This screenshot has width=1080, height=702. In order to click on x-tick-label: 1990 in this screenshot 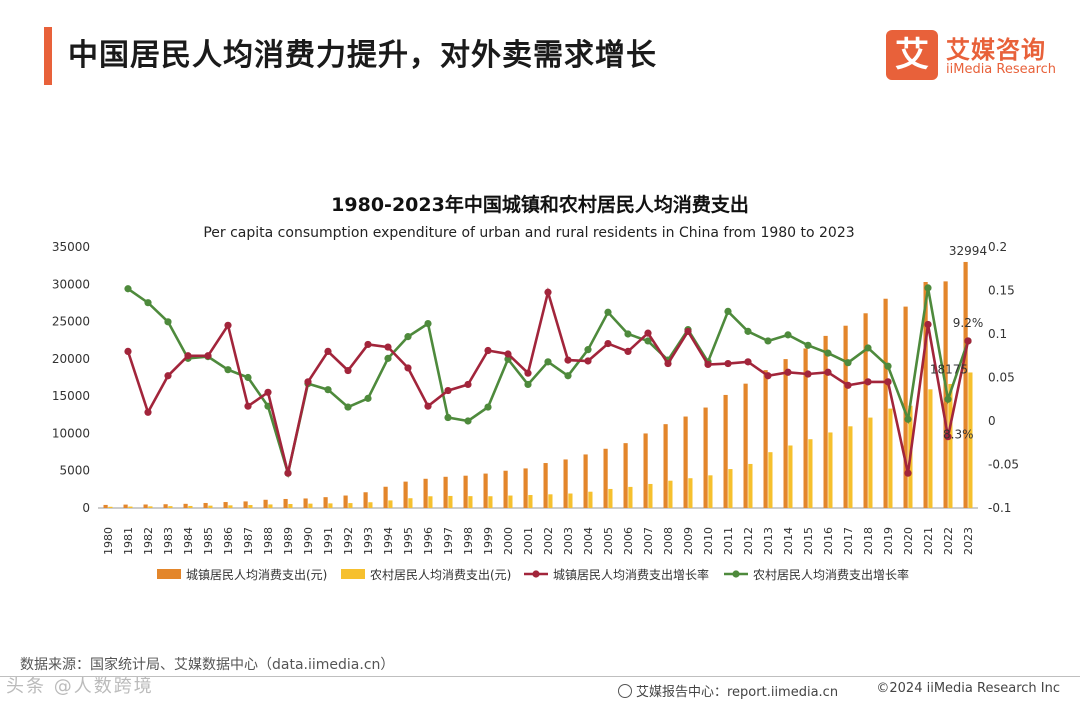, I will do `click(308, 541)`.